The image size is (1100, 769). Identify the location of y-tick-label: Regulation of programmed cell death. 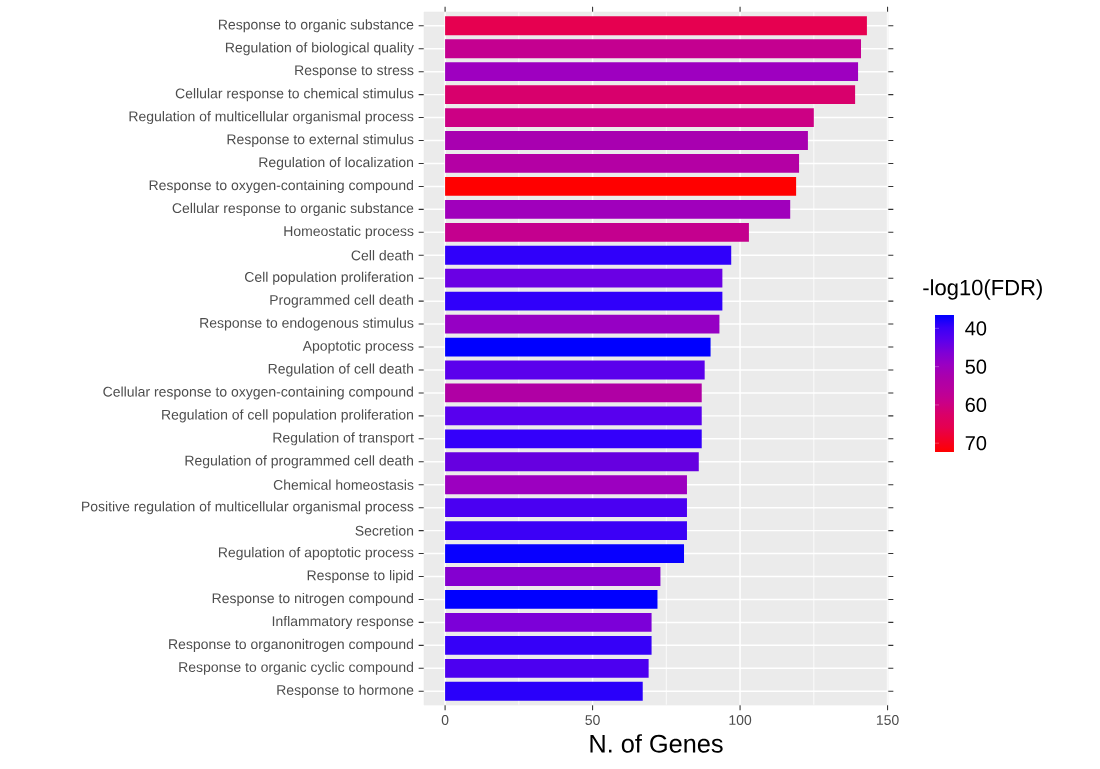
(299, 462).